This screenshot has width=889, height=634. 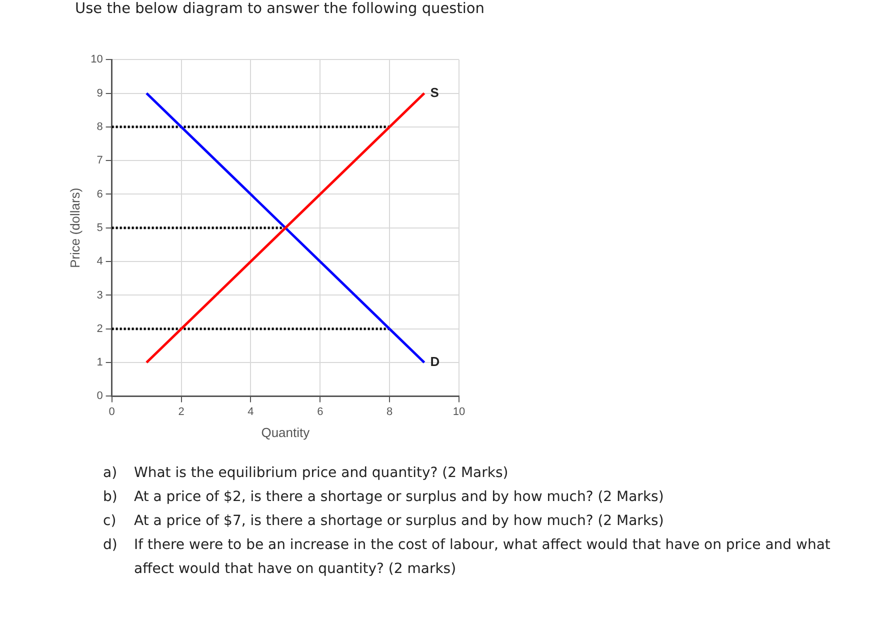 I want to click on text: c) At a price of $7, is there a shortage or surplus and by how much? (2 Marks), so click(x=383, y=521).